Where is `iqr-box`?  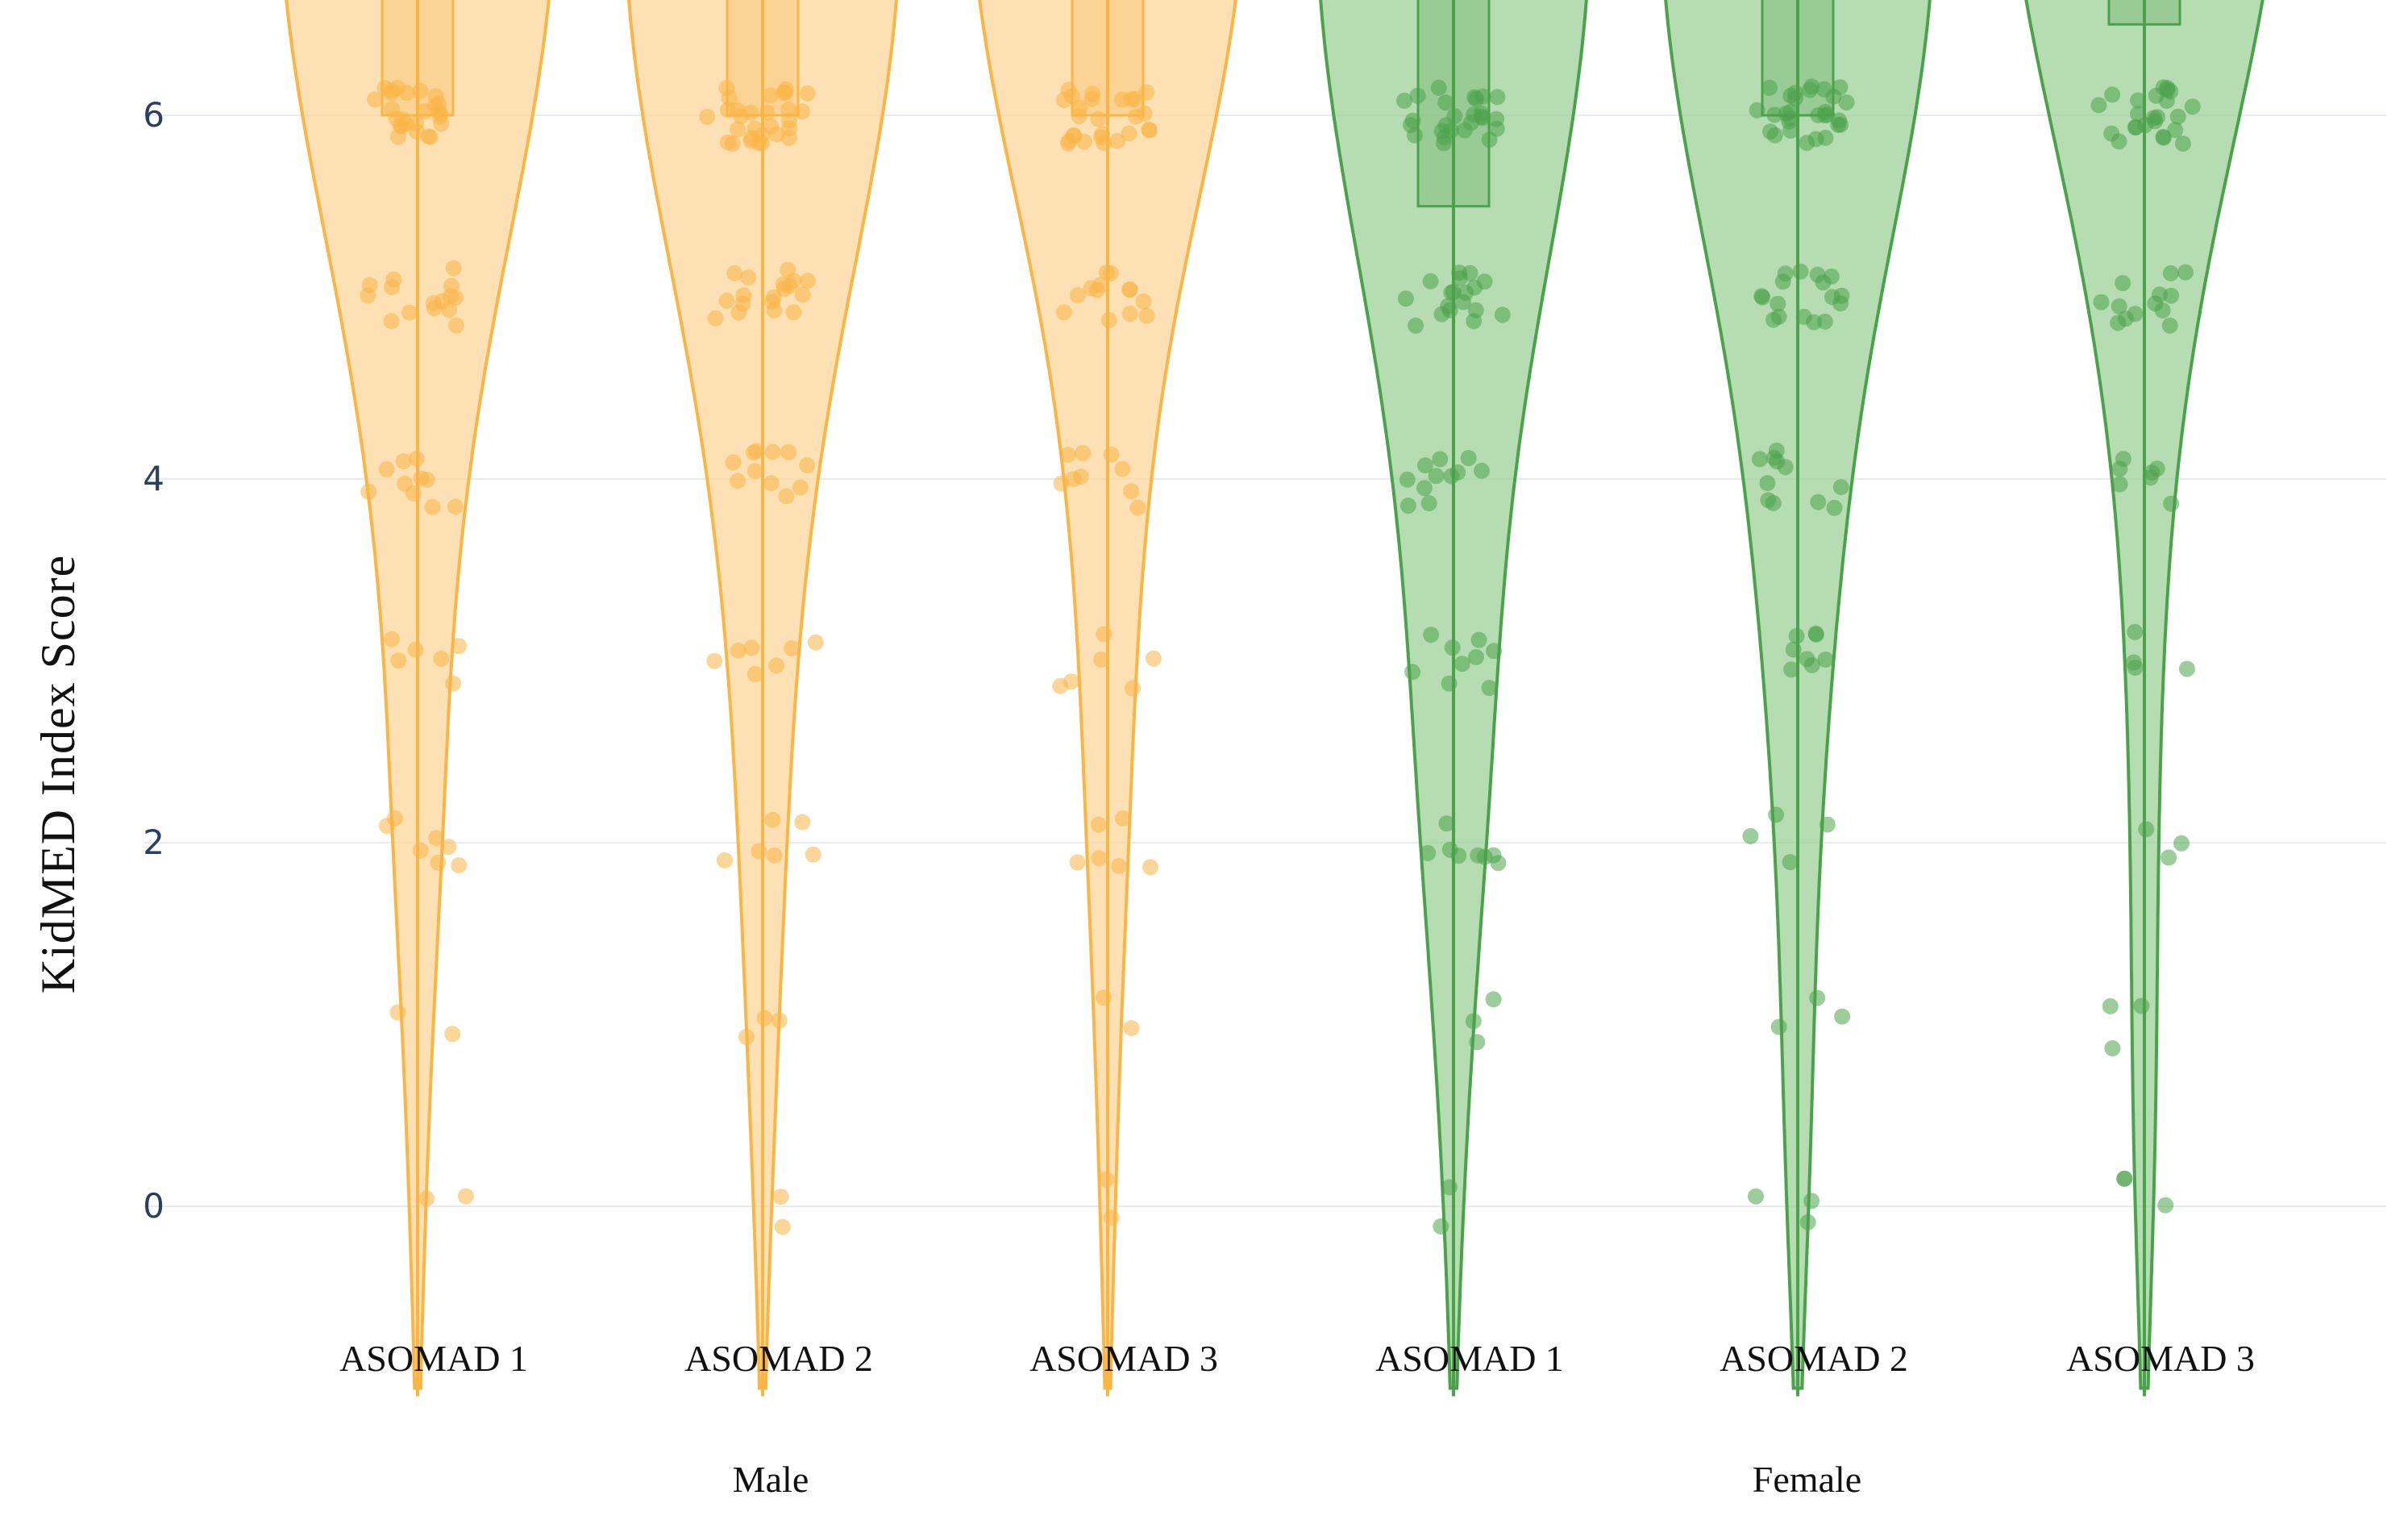 iqr-box is located at coordinates (2144, 13).